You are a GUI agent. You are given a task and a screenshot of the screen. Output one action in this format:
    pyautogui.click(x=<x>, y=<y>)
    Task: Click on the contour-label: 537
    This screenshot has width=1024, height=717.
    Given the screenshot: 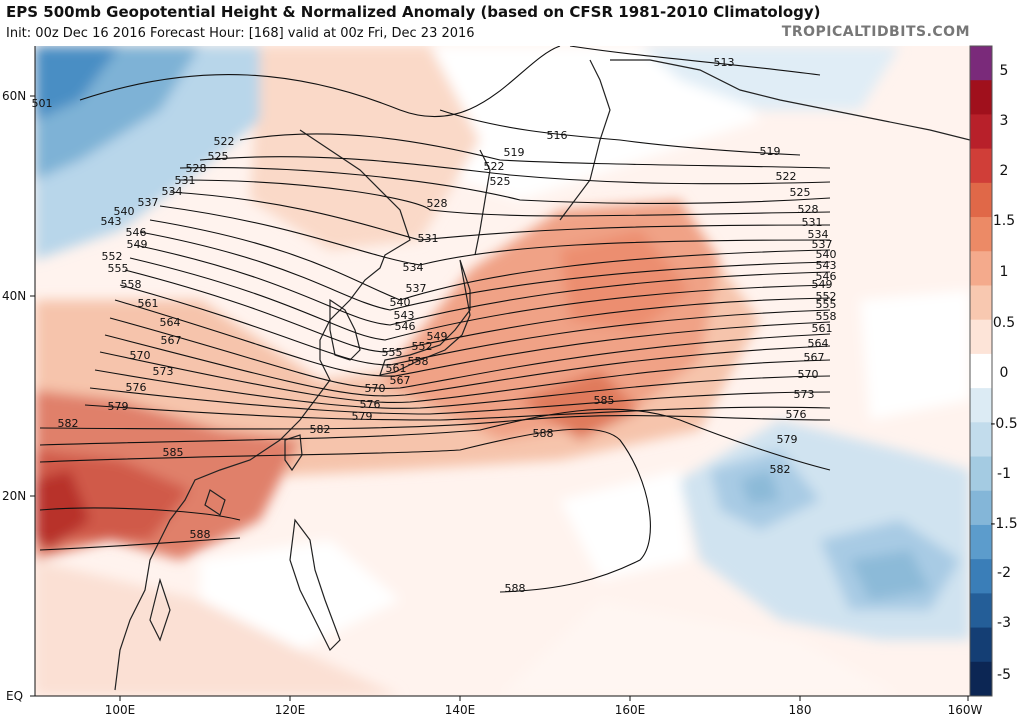 What is the action you would take?
    pyautogui.click(x=416, y=288)
    